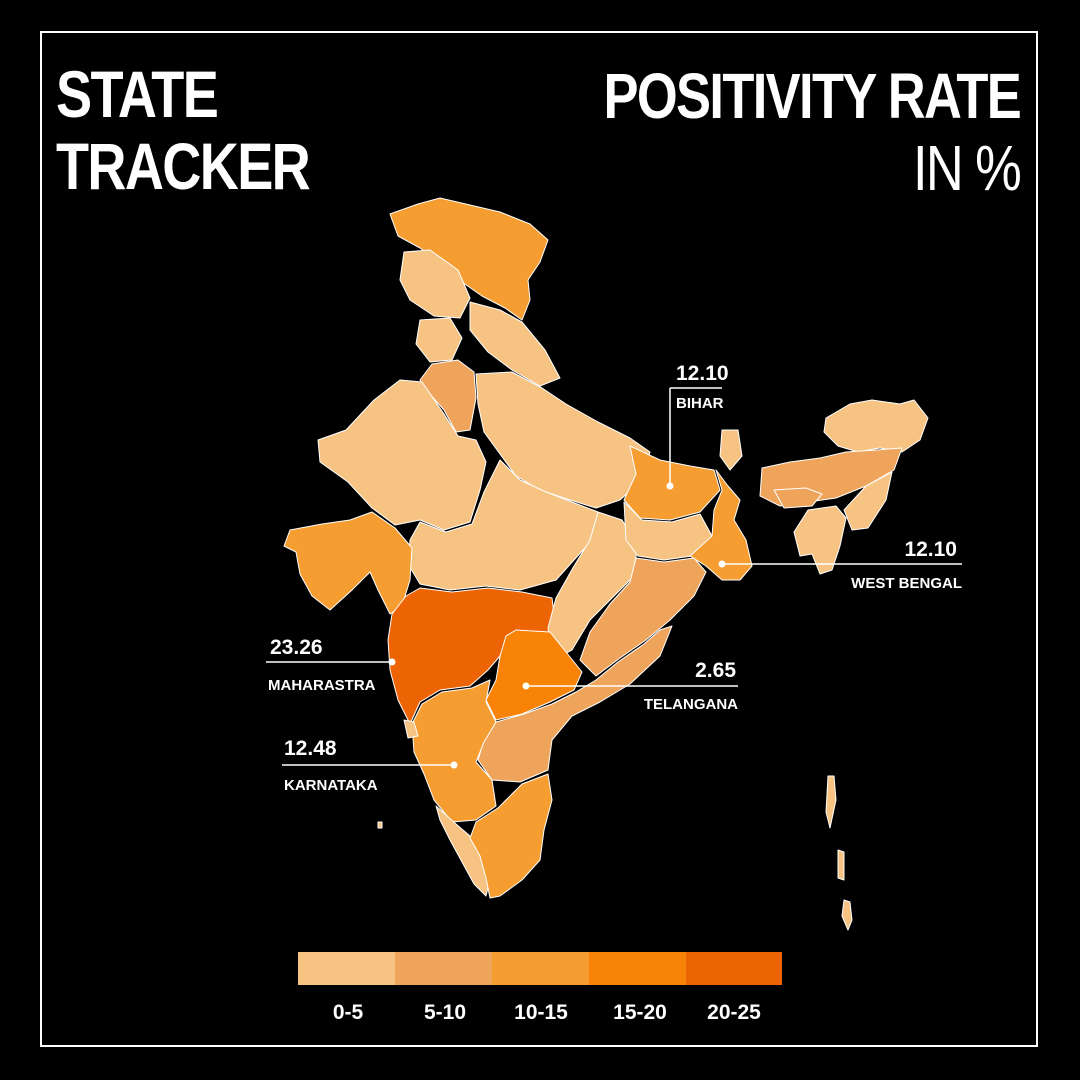 This screenshot has width=1080, height=1080. I want to click on islands-lakshadweep, so click(380, 825).